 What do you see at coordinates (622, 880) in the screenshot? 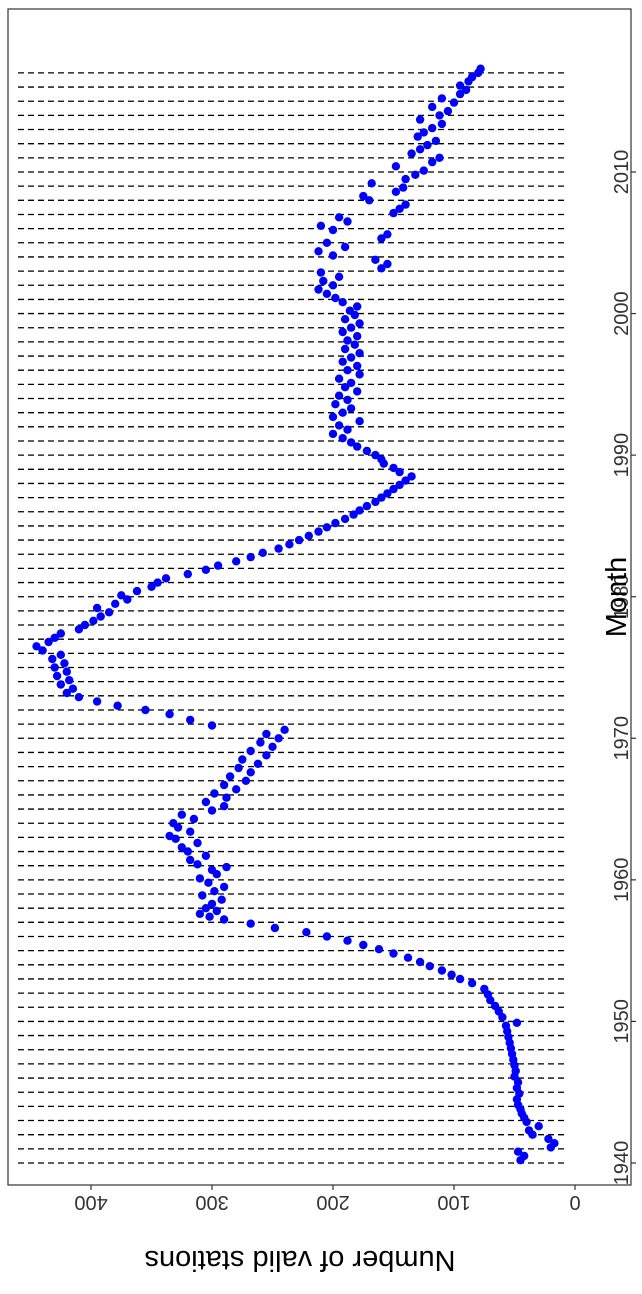
I see `x-tick-label: 1960` at bounding box center [622, 880].